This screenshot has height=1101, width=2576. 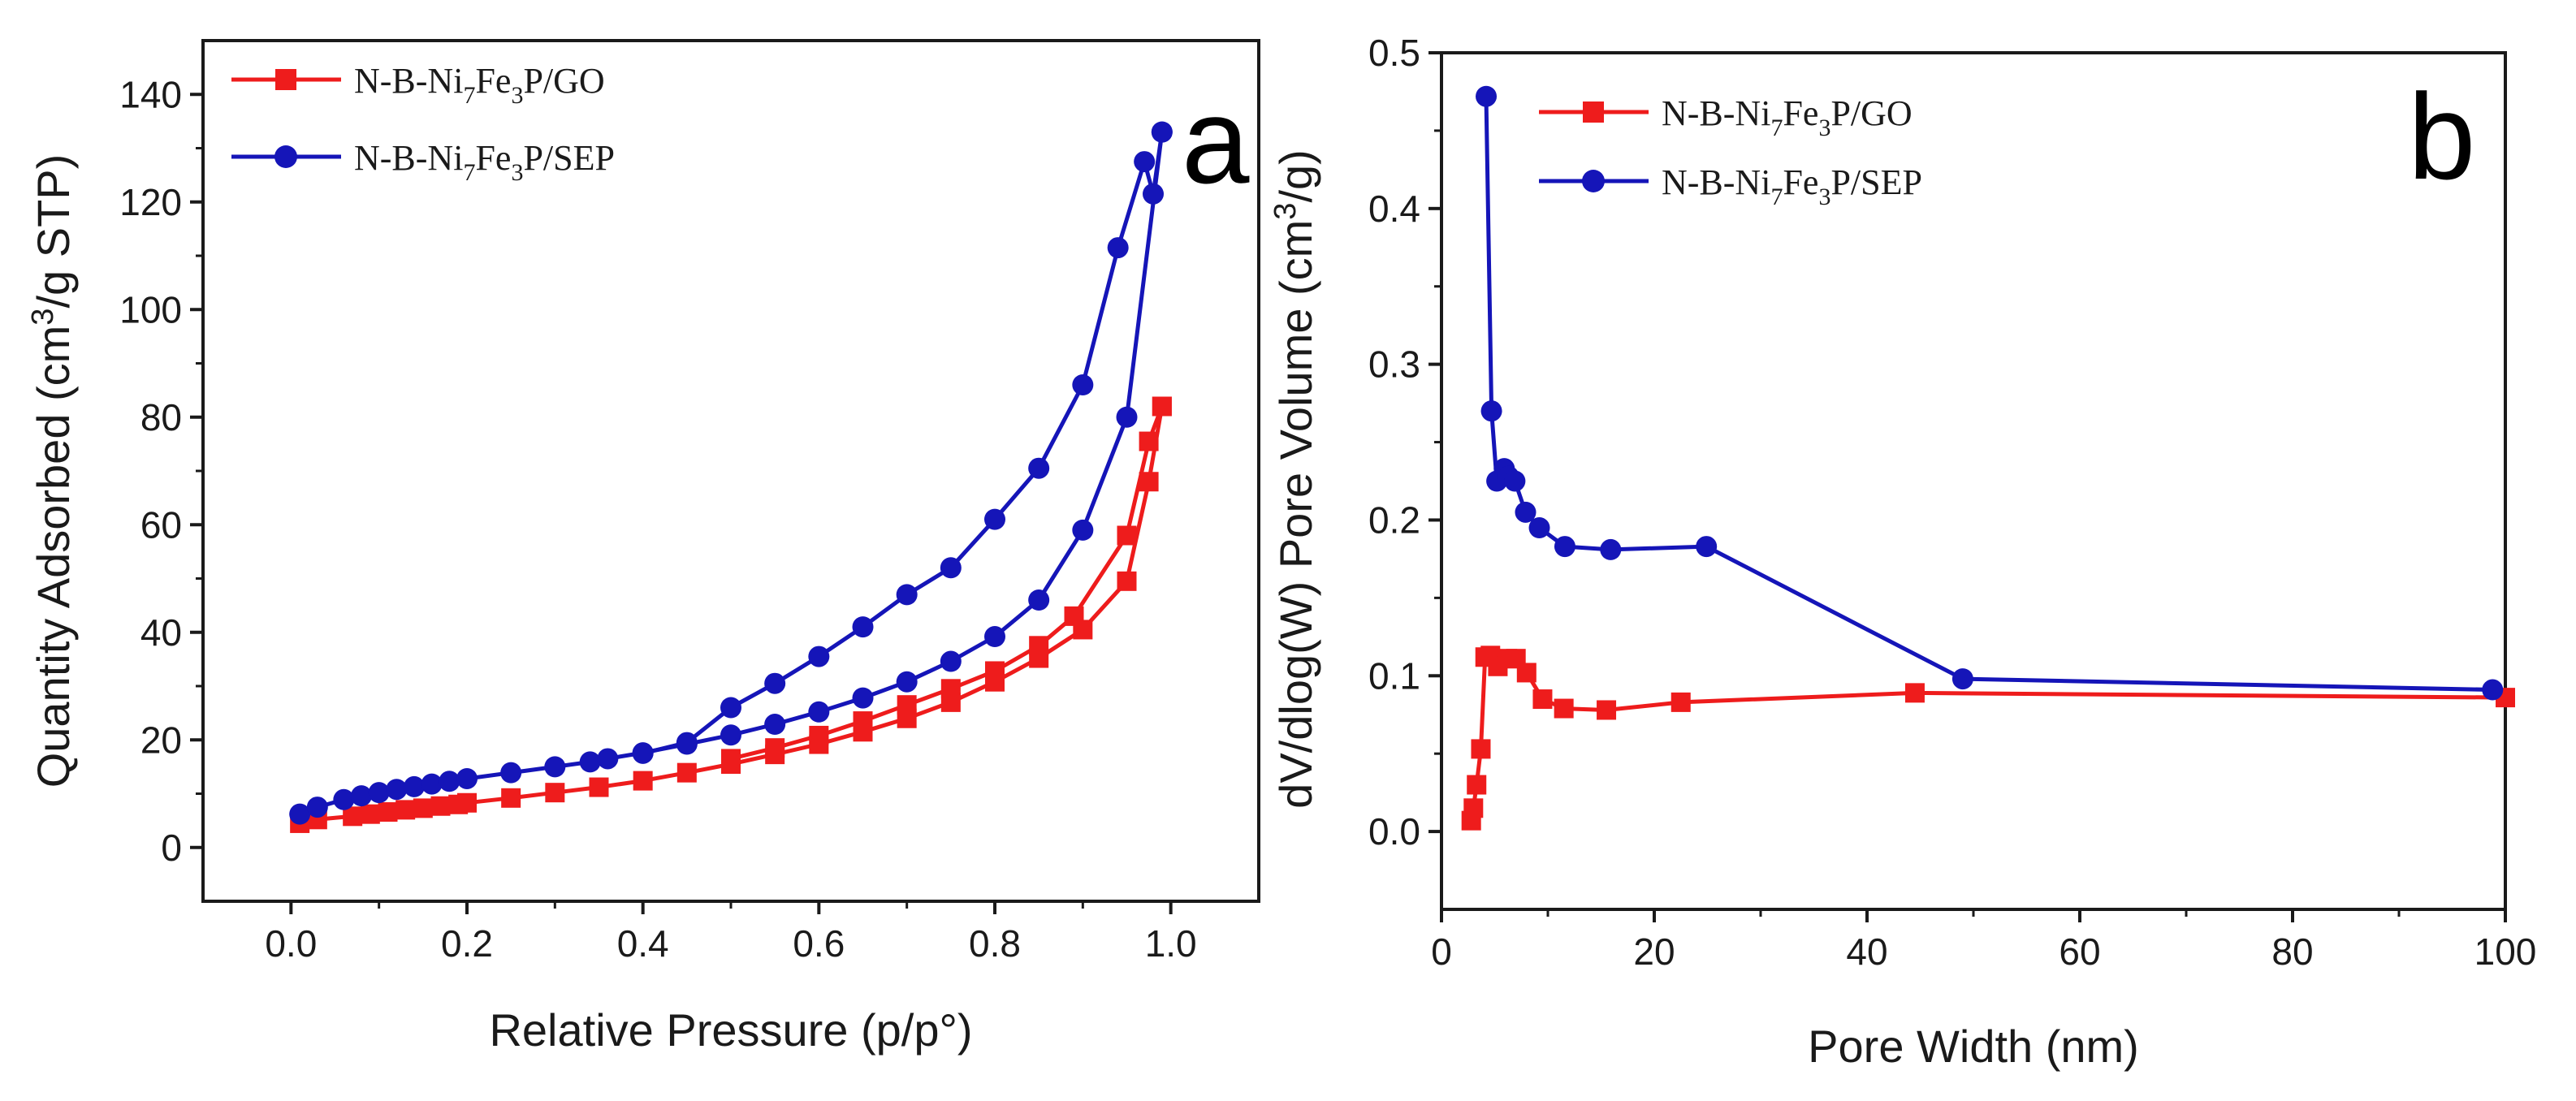 What do you see at coordinates (161, 524) in the screenshot?
I see `y-tick-label: 60` at bounding box center [161, 524].